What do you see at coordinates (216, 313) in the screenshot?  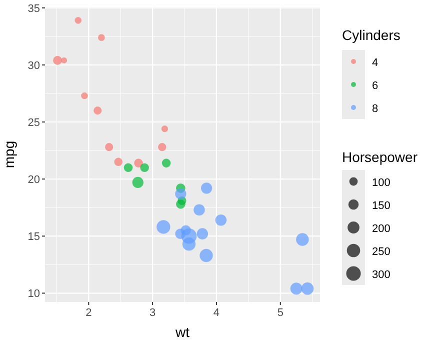 I see `x-tick-label: 4` at bounding box center [216, 313].